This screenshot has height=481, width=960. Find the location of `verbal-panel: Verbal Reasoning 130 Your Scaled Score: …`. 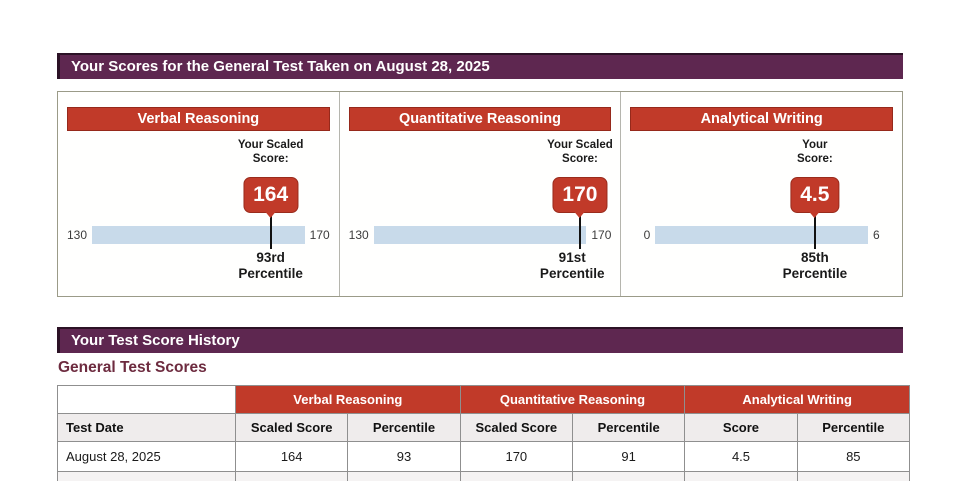

verbal-panel: Verbal Reasoning 130 Your Scaled Score: … is located at coordinates (198, 194).